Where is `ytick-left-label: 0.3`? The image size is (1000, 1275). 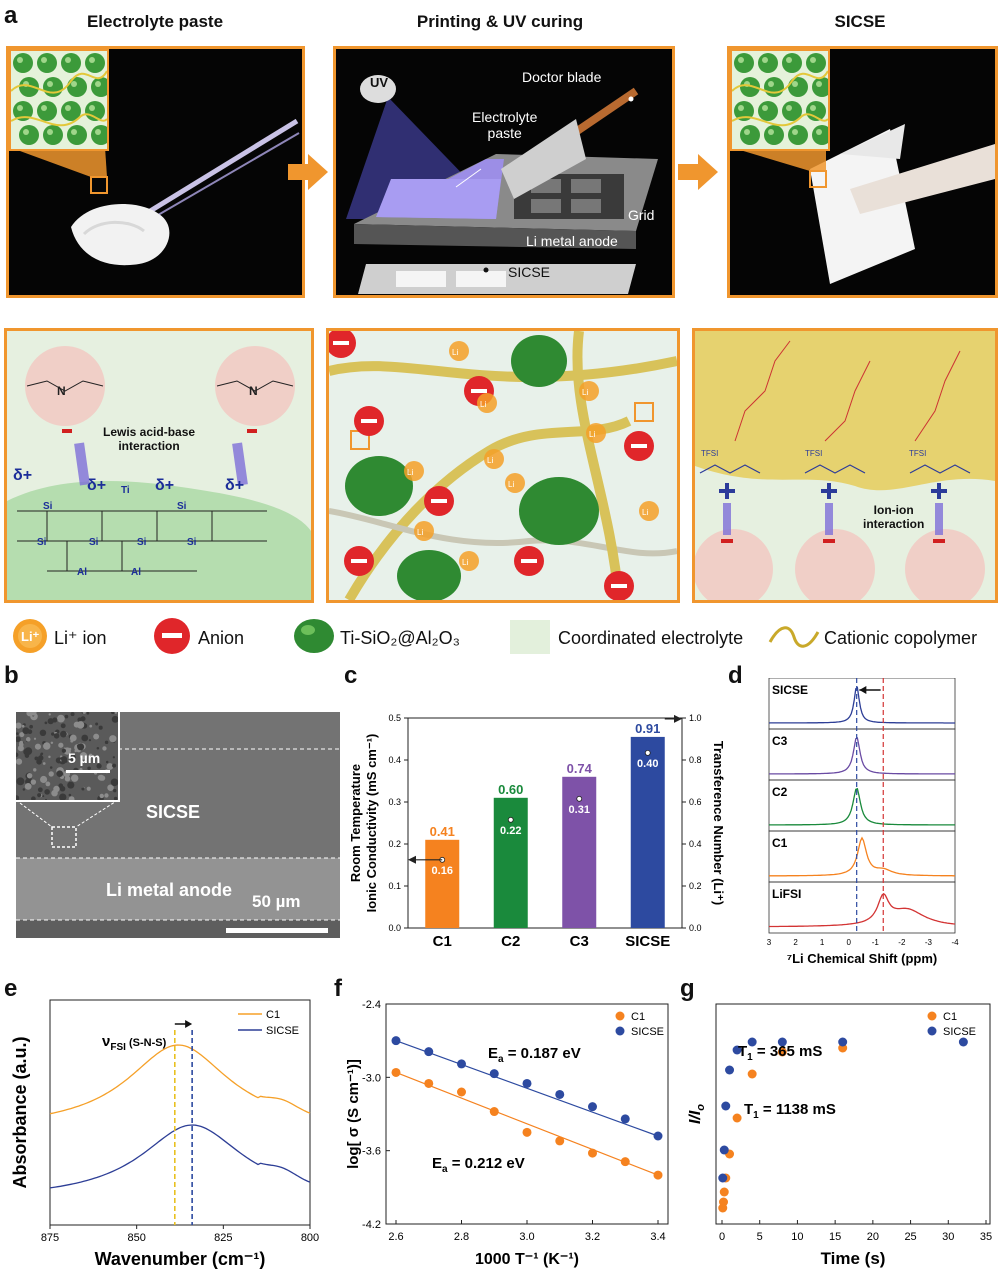 ytick-left-label: 0.3 is located at coordinates (394, 802).